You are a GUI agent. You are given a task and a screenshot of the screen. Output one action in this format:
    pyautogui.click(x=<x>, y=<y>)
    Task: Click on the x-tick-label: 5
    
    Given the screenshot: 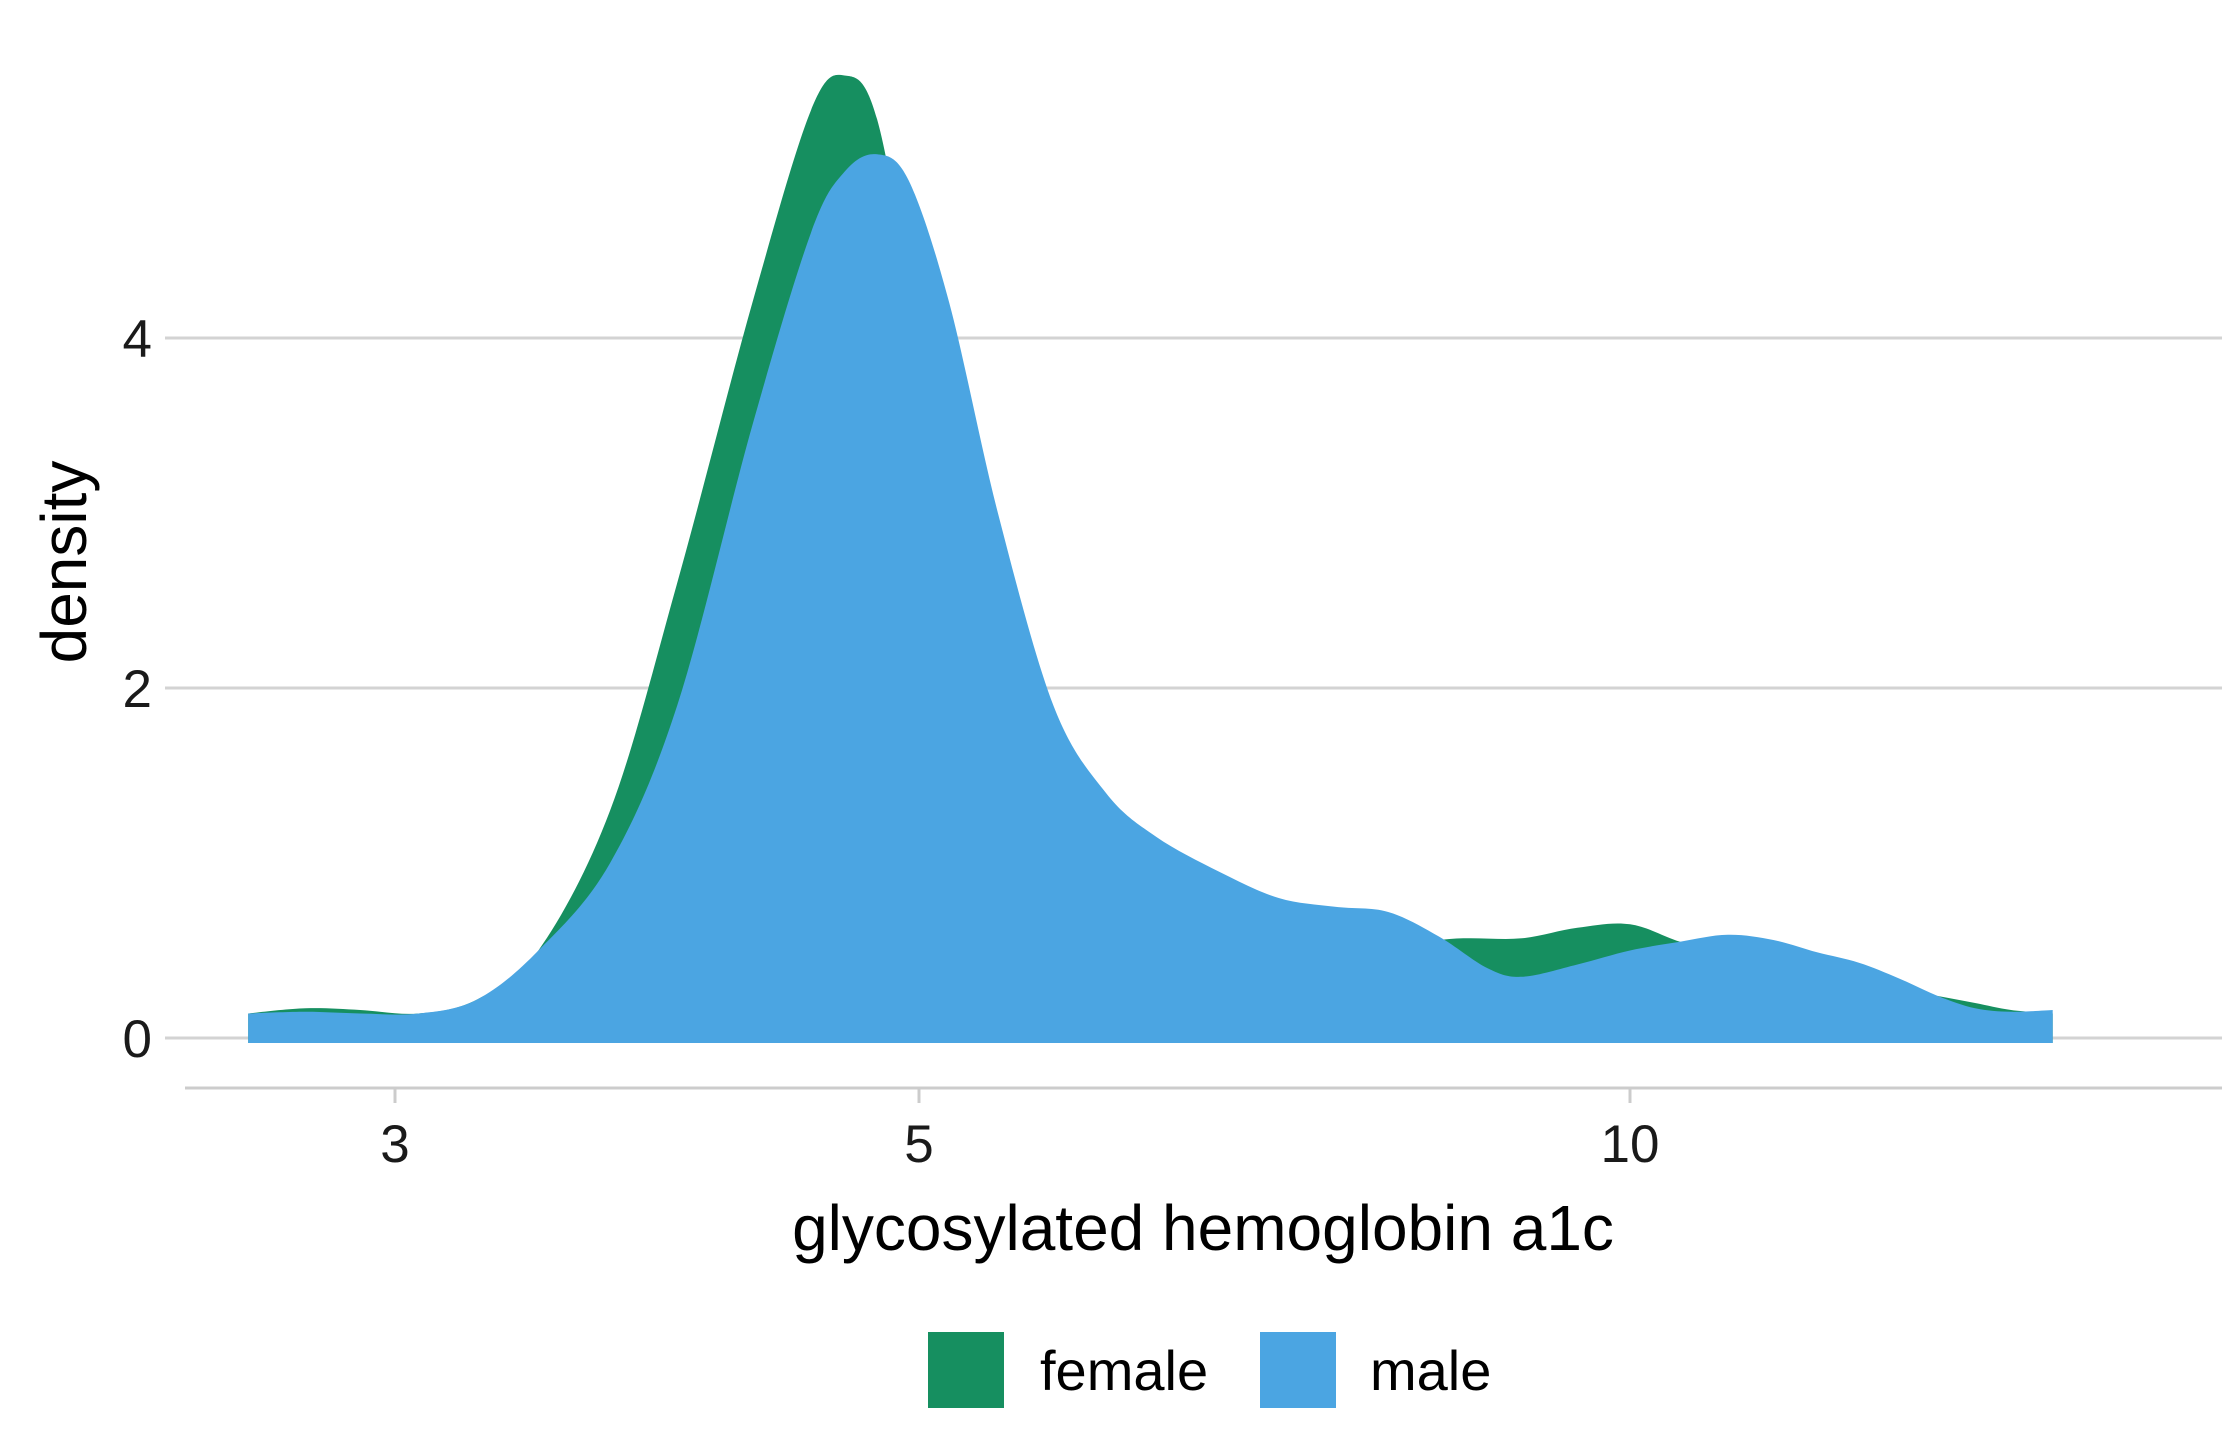 What is the action you would take?
    pyautogui.click(x=918, y=1144)
    